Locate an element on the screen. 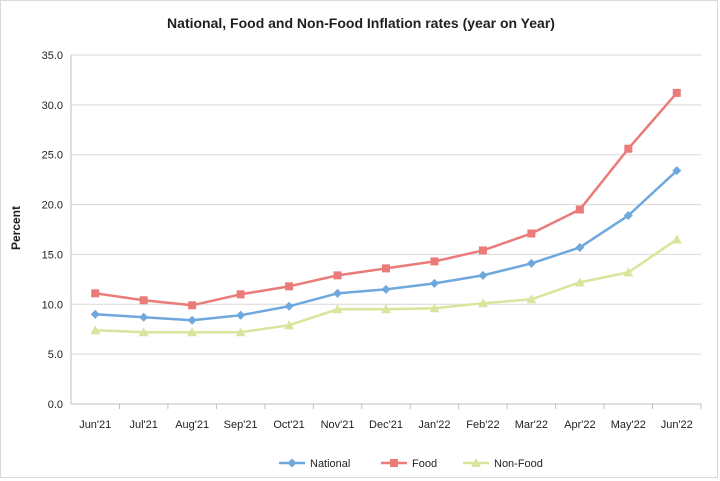  y-tick-label: 5.0 is located at coordinates (55, 355).